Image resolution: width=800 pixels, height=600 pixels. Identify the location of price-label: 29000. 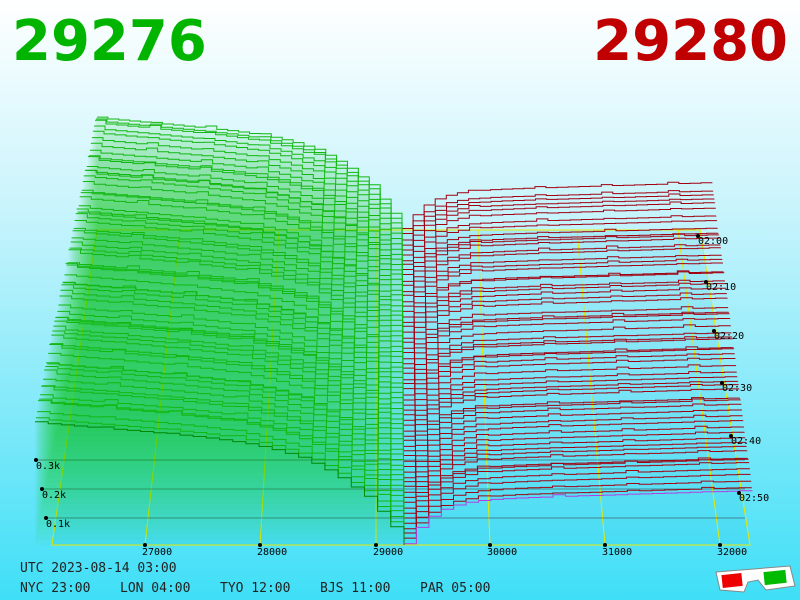
(388, 552).